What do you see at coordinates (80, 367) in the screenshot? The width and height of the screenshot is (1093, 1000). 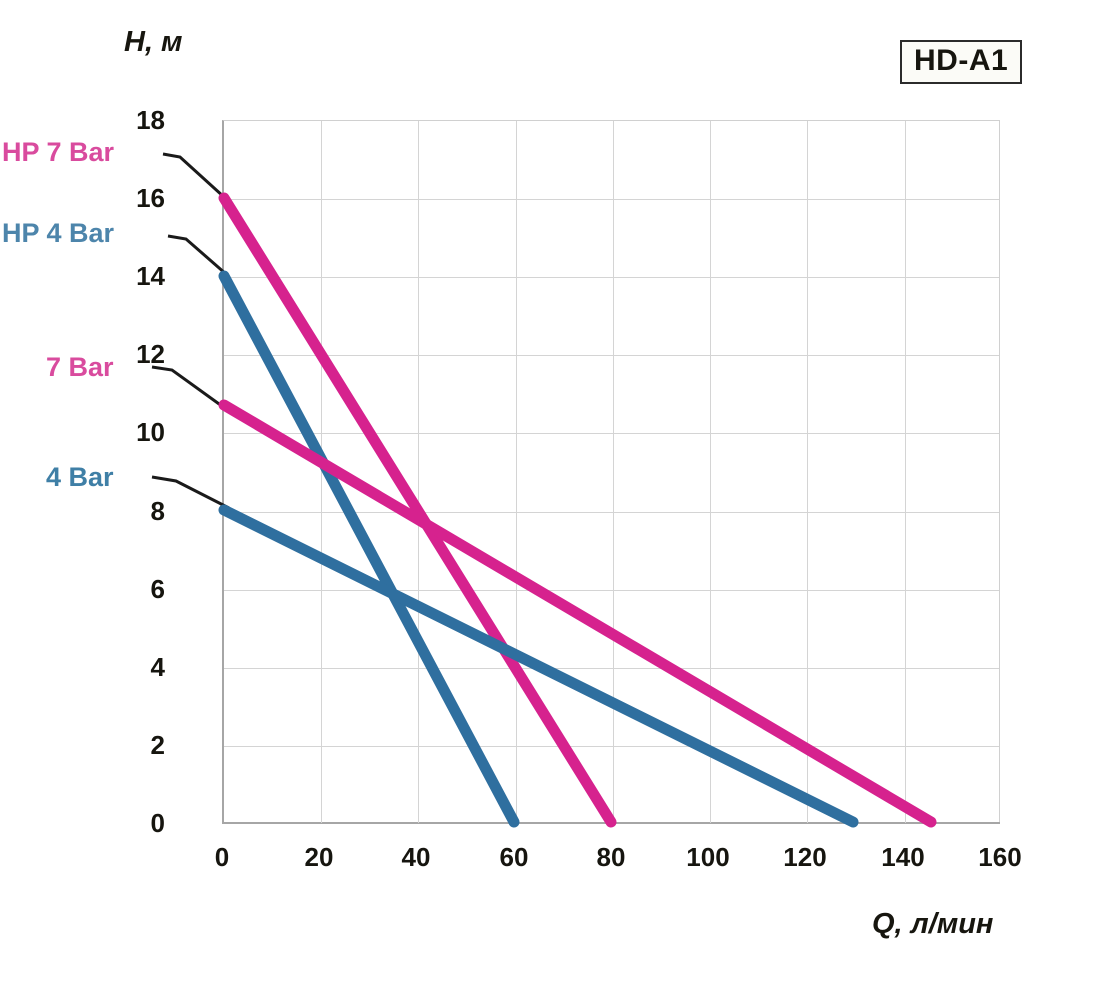 I see `series-label-7-bar: 7 Bar` at bounding box center [80, 367].